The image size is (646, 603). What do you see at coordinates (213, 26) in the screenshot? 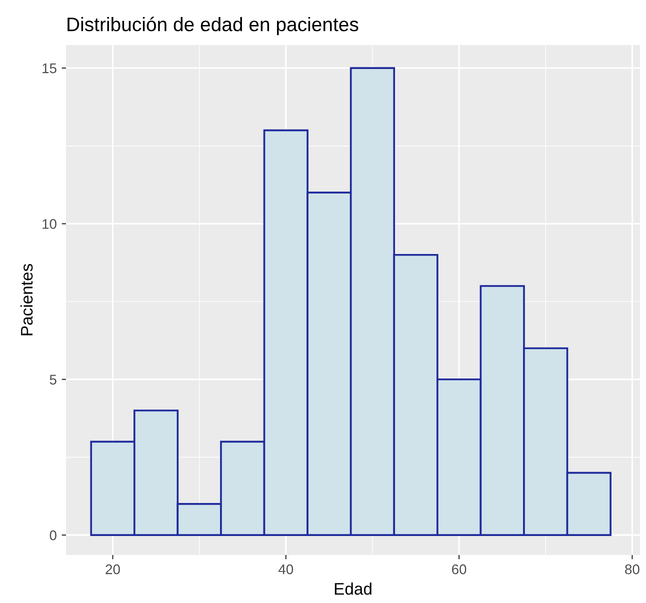
I see `chart-title: Distribución de edad en pacientes` at bounding box center [213, 26].